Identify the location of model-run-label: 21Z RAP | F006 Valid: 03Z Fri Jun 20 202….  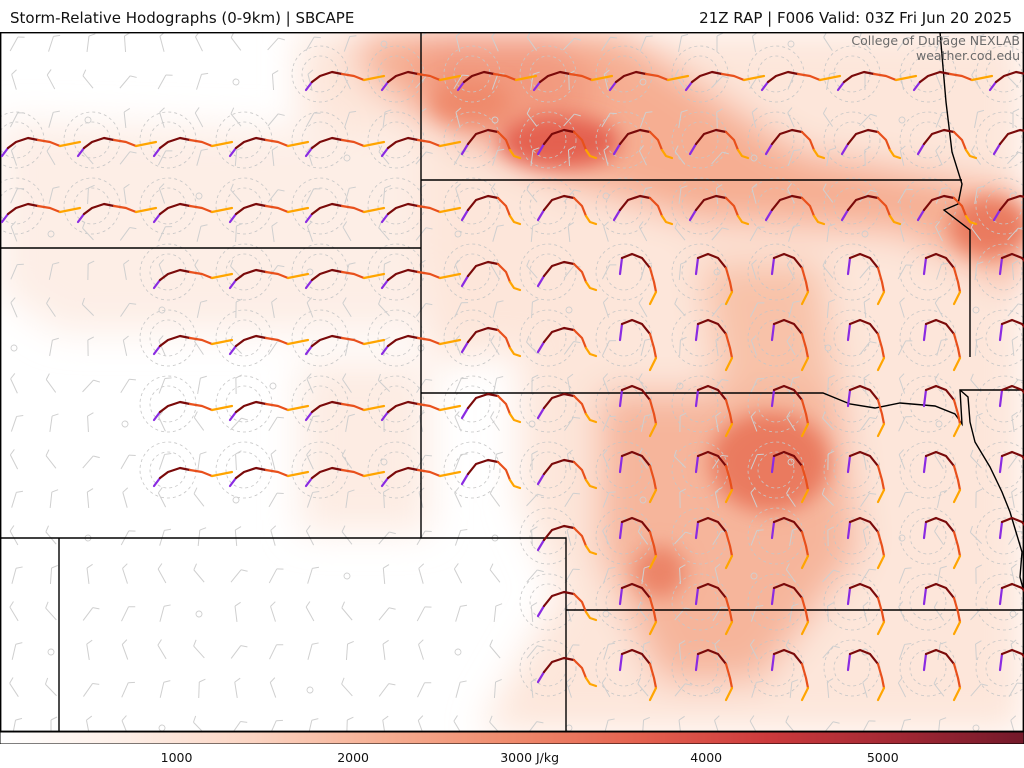
(855, 18).